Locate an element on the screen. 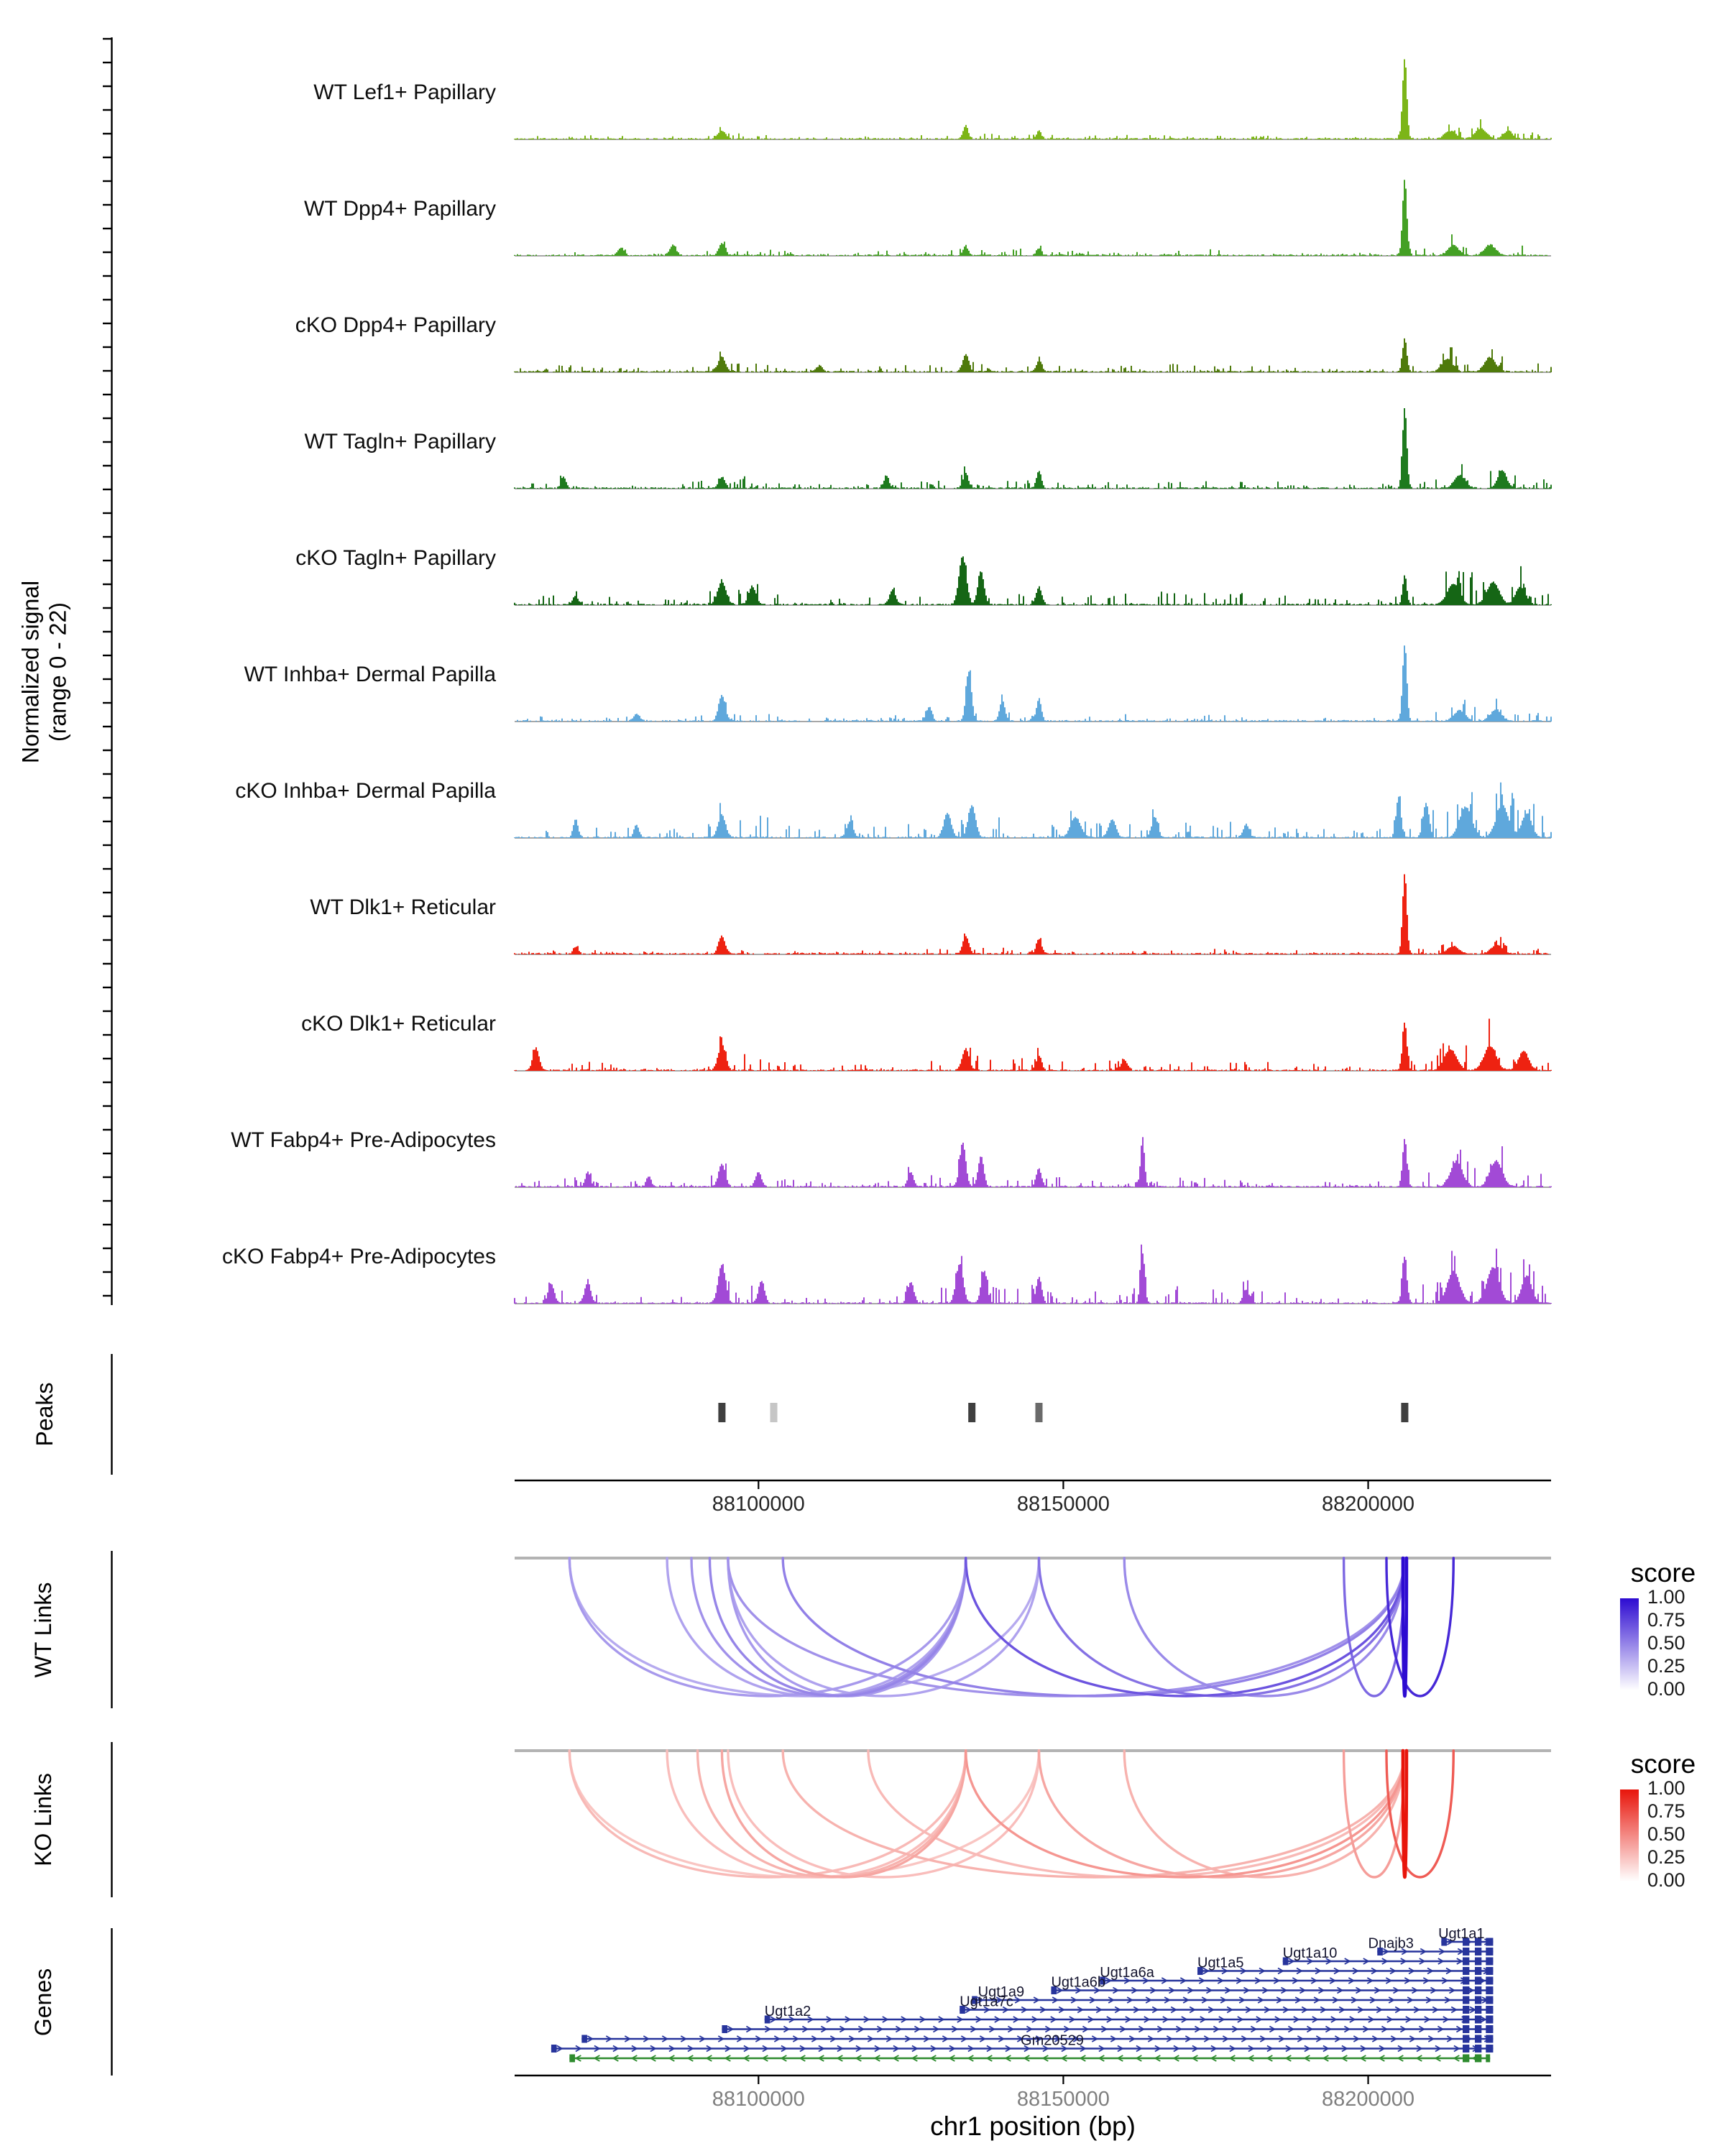  legend-tick-label: 1.00 is located at coordinates (1666, 1597).